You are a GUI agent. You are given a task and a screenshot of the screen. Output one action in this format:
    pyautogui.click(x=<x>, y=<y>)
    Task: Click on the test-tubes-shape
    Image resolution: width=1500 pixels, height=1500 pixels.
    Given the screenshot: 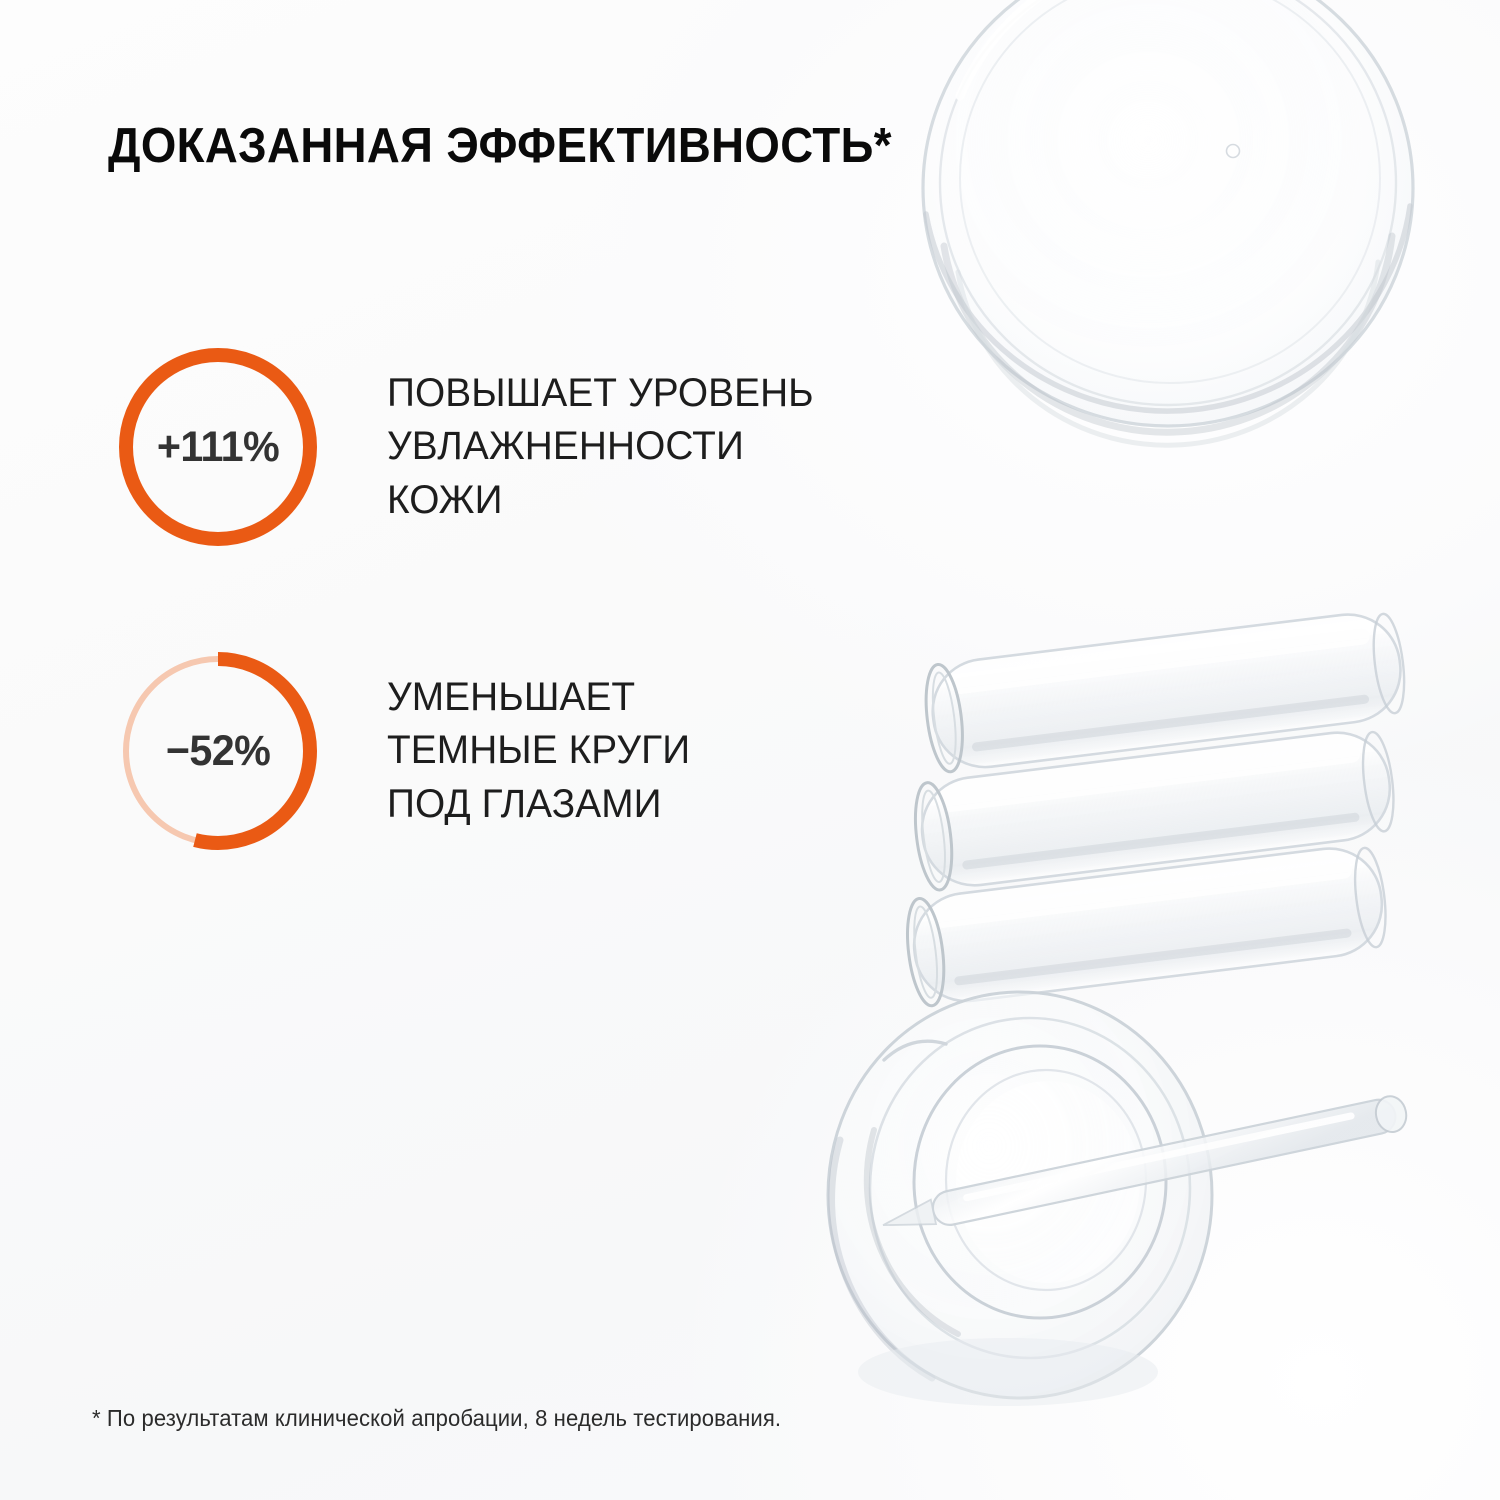 What is the action you would take?
    pyautogui.click(x=1156, y=810)
    